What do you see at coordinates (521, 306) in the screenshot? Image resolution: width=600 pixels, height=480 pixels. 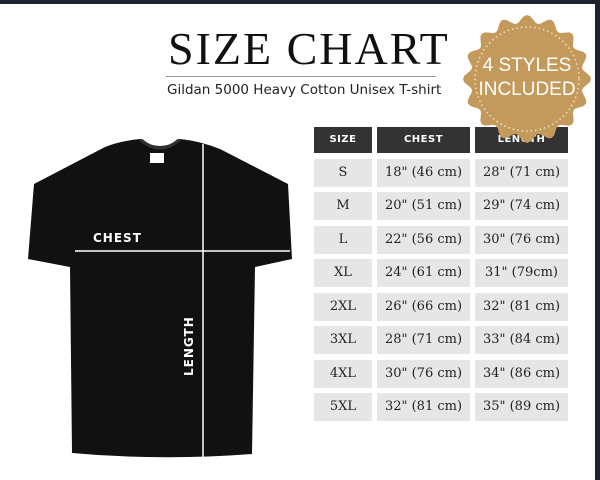 I see `length-cell: 32" (81 cm)` at bounding box center [521, 306].